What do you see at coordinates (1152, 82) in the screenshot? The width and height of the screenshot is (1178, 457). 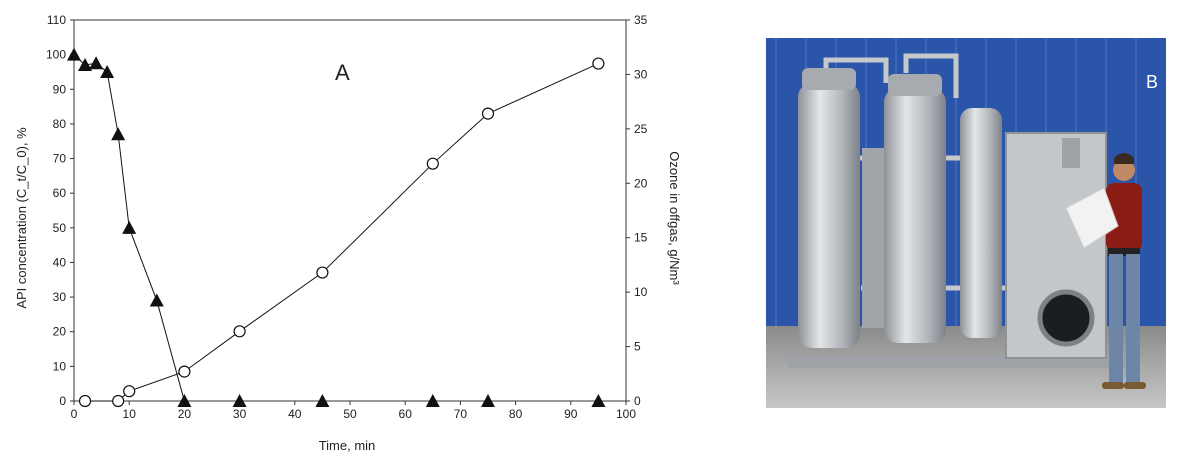 I see `panel-label-b: B` at bounding box center [1152, 82].